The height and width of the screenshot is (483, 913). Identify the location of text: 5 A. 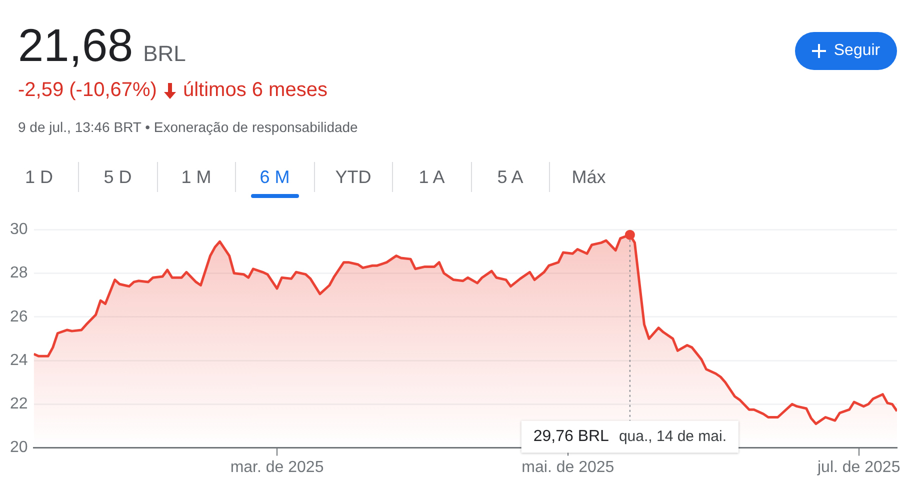
(510, 177).